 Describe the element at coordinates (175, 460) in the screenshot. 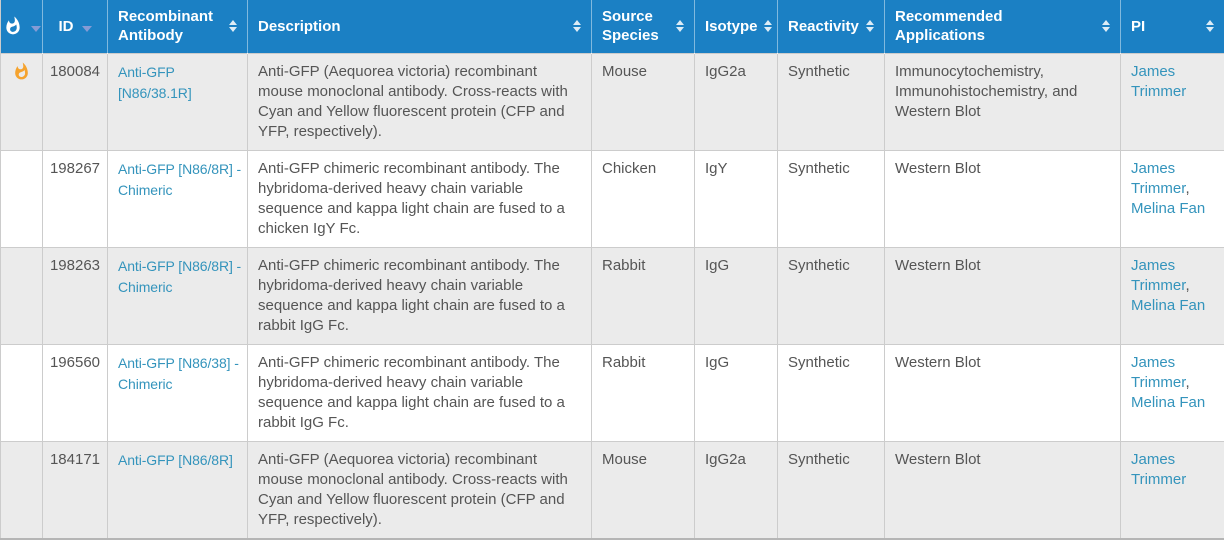

I see `antibody-link: Anti-GFP [N86/8R]` at that location.